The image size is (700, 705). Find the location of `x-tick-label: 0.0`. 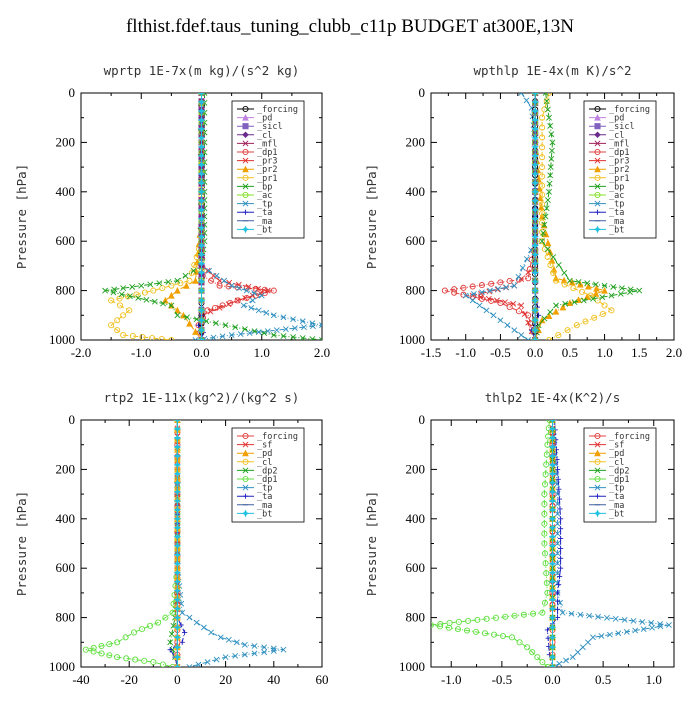

x-tick-label: 0.0 is located at coordinates (535, 352).